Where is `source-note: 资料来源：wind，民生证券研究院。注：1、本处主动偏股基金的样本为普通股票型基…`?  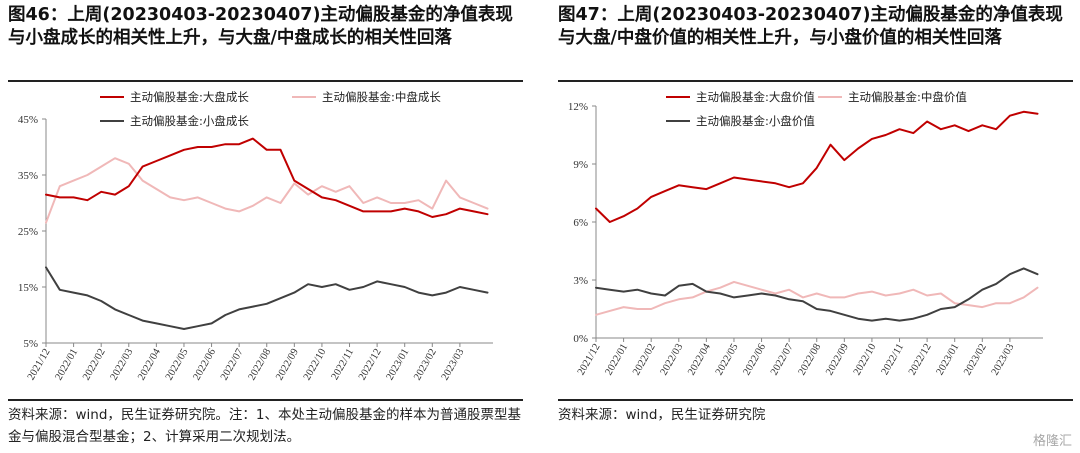
source-note: 资料来源：wind，民生证券研究院。注：1、本处主动偏股基金的样本为普通股票型基… is located at coordinates (265, 426).